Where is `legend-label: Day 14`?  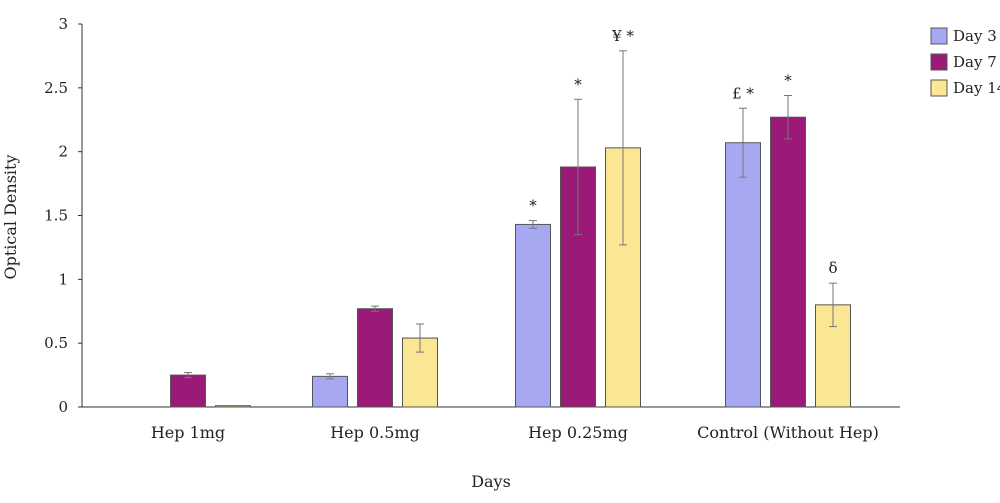 legend-label: Day 14 is located at coordinates (976, 88).